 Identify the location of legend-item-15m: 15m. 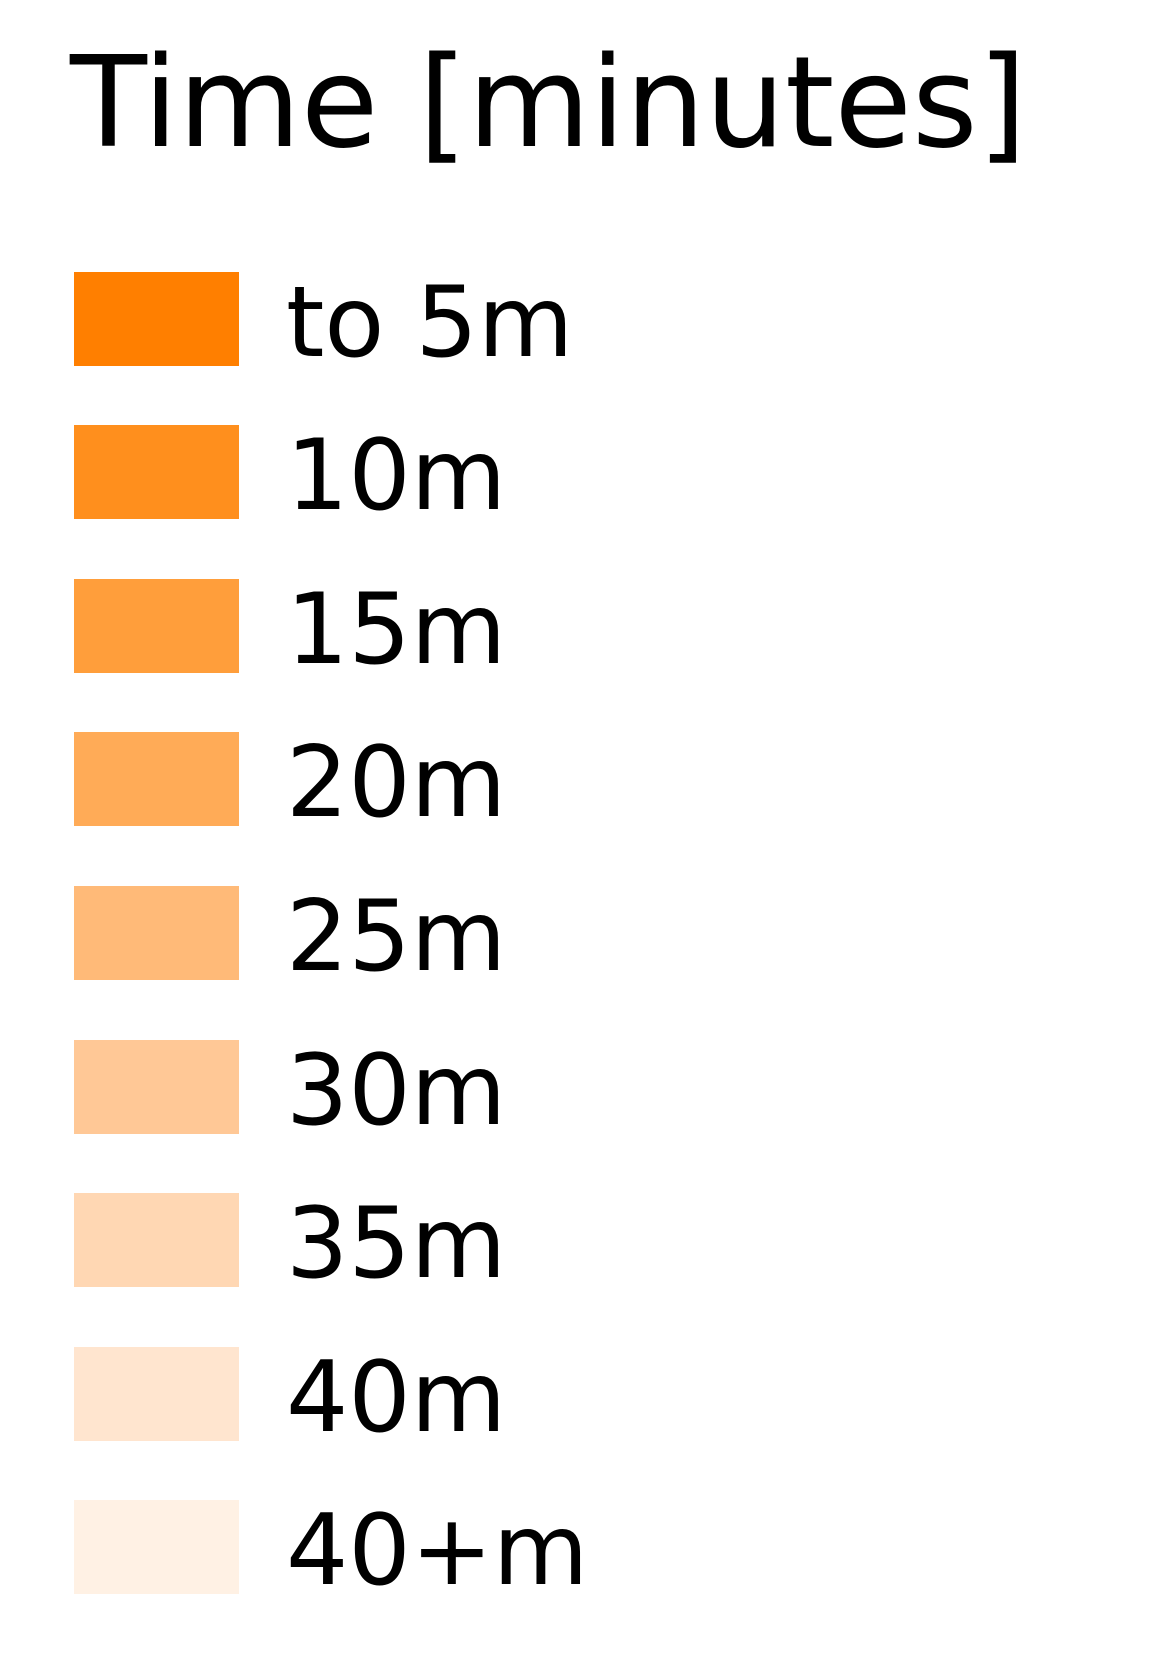
(574, 629).